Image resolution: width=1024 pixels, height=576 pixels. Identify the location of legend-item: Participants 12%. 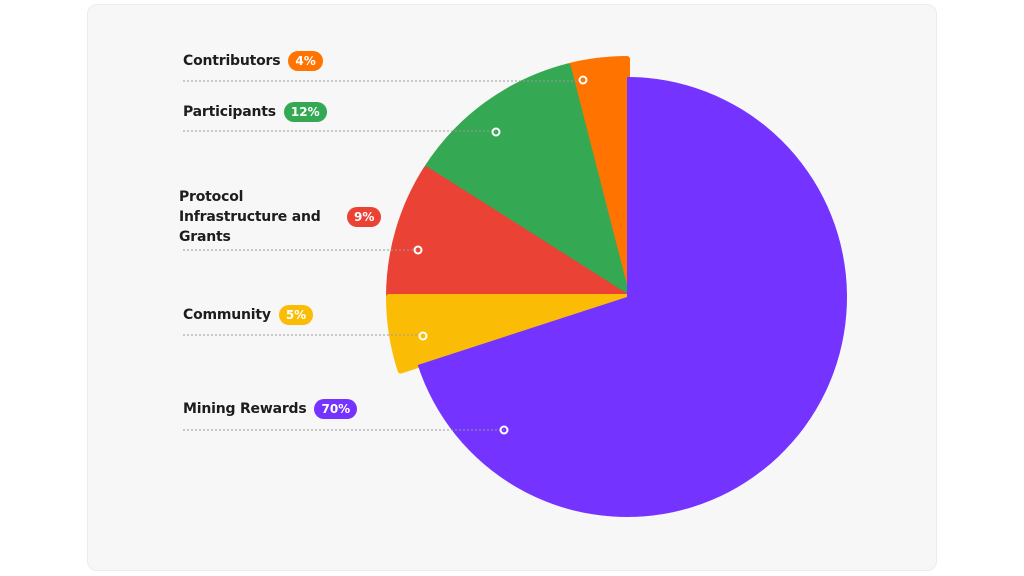
(255, 112).